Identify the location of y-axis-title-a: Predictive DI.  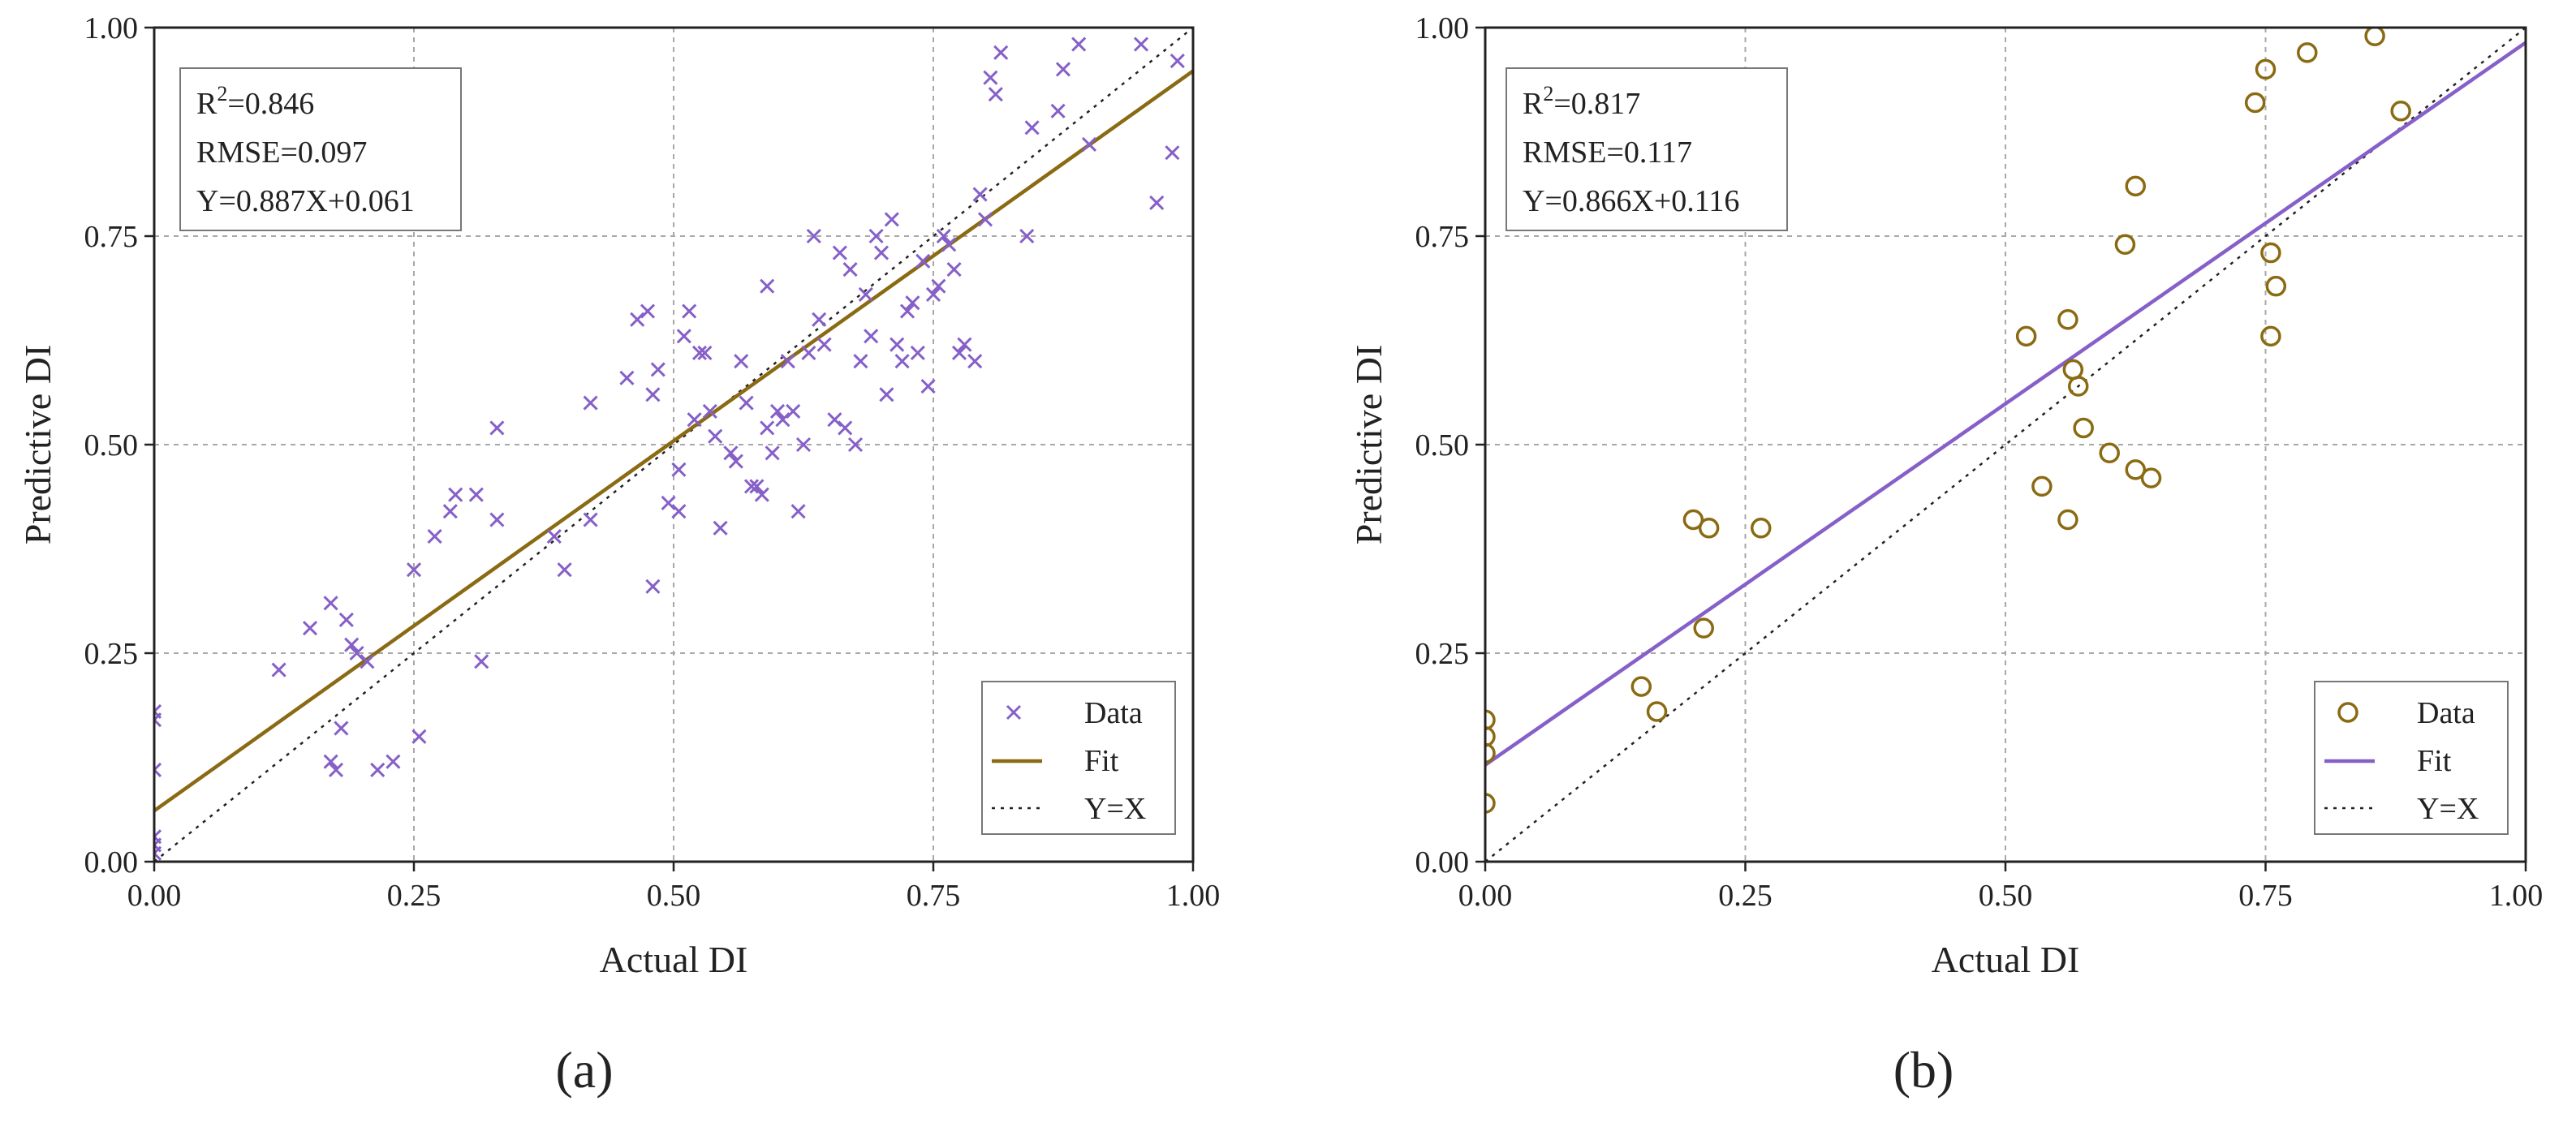
(38, 445).